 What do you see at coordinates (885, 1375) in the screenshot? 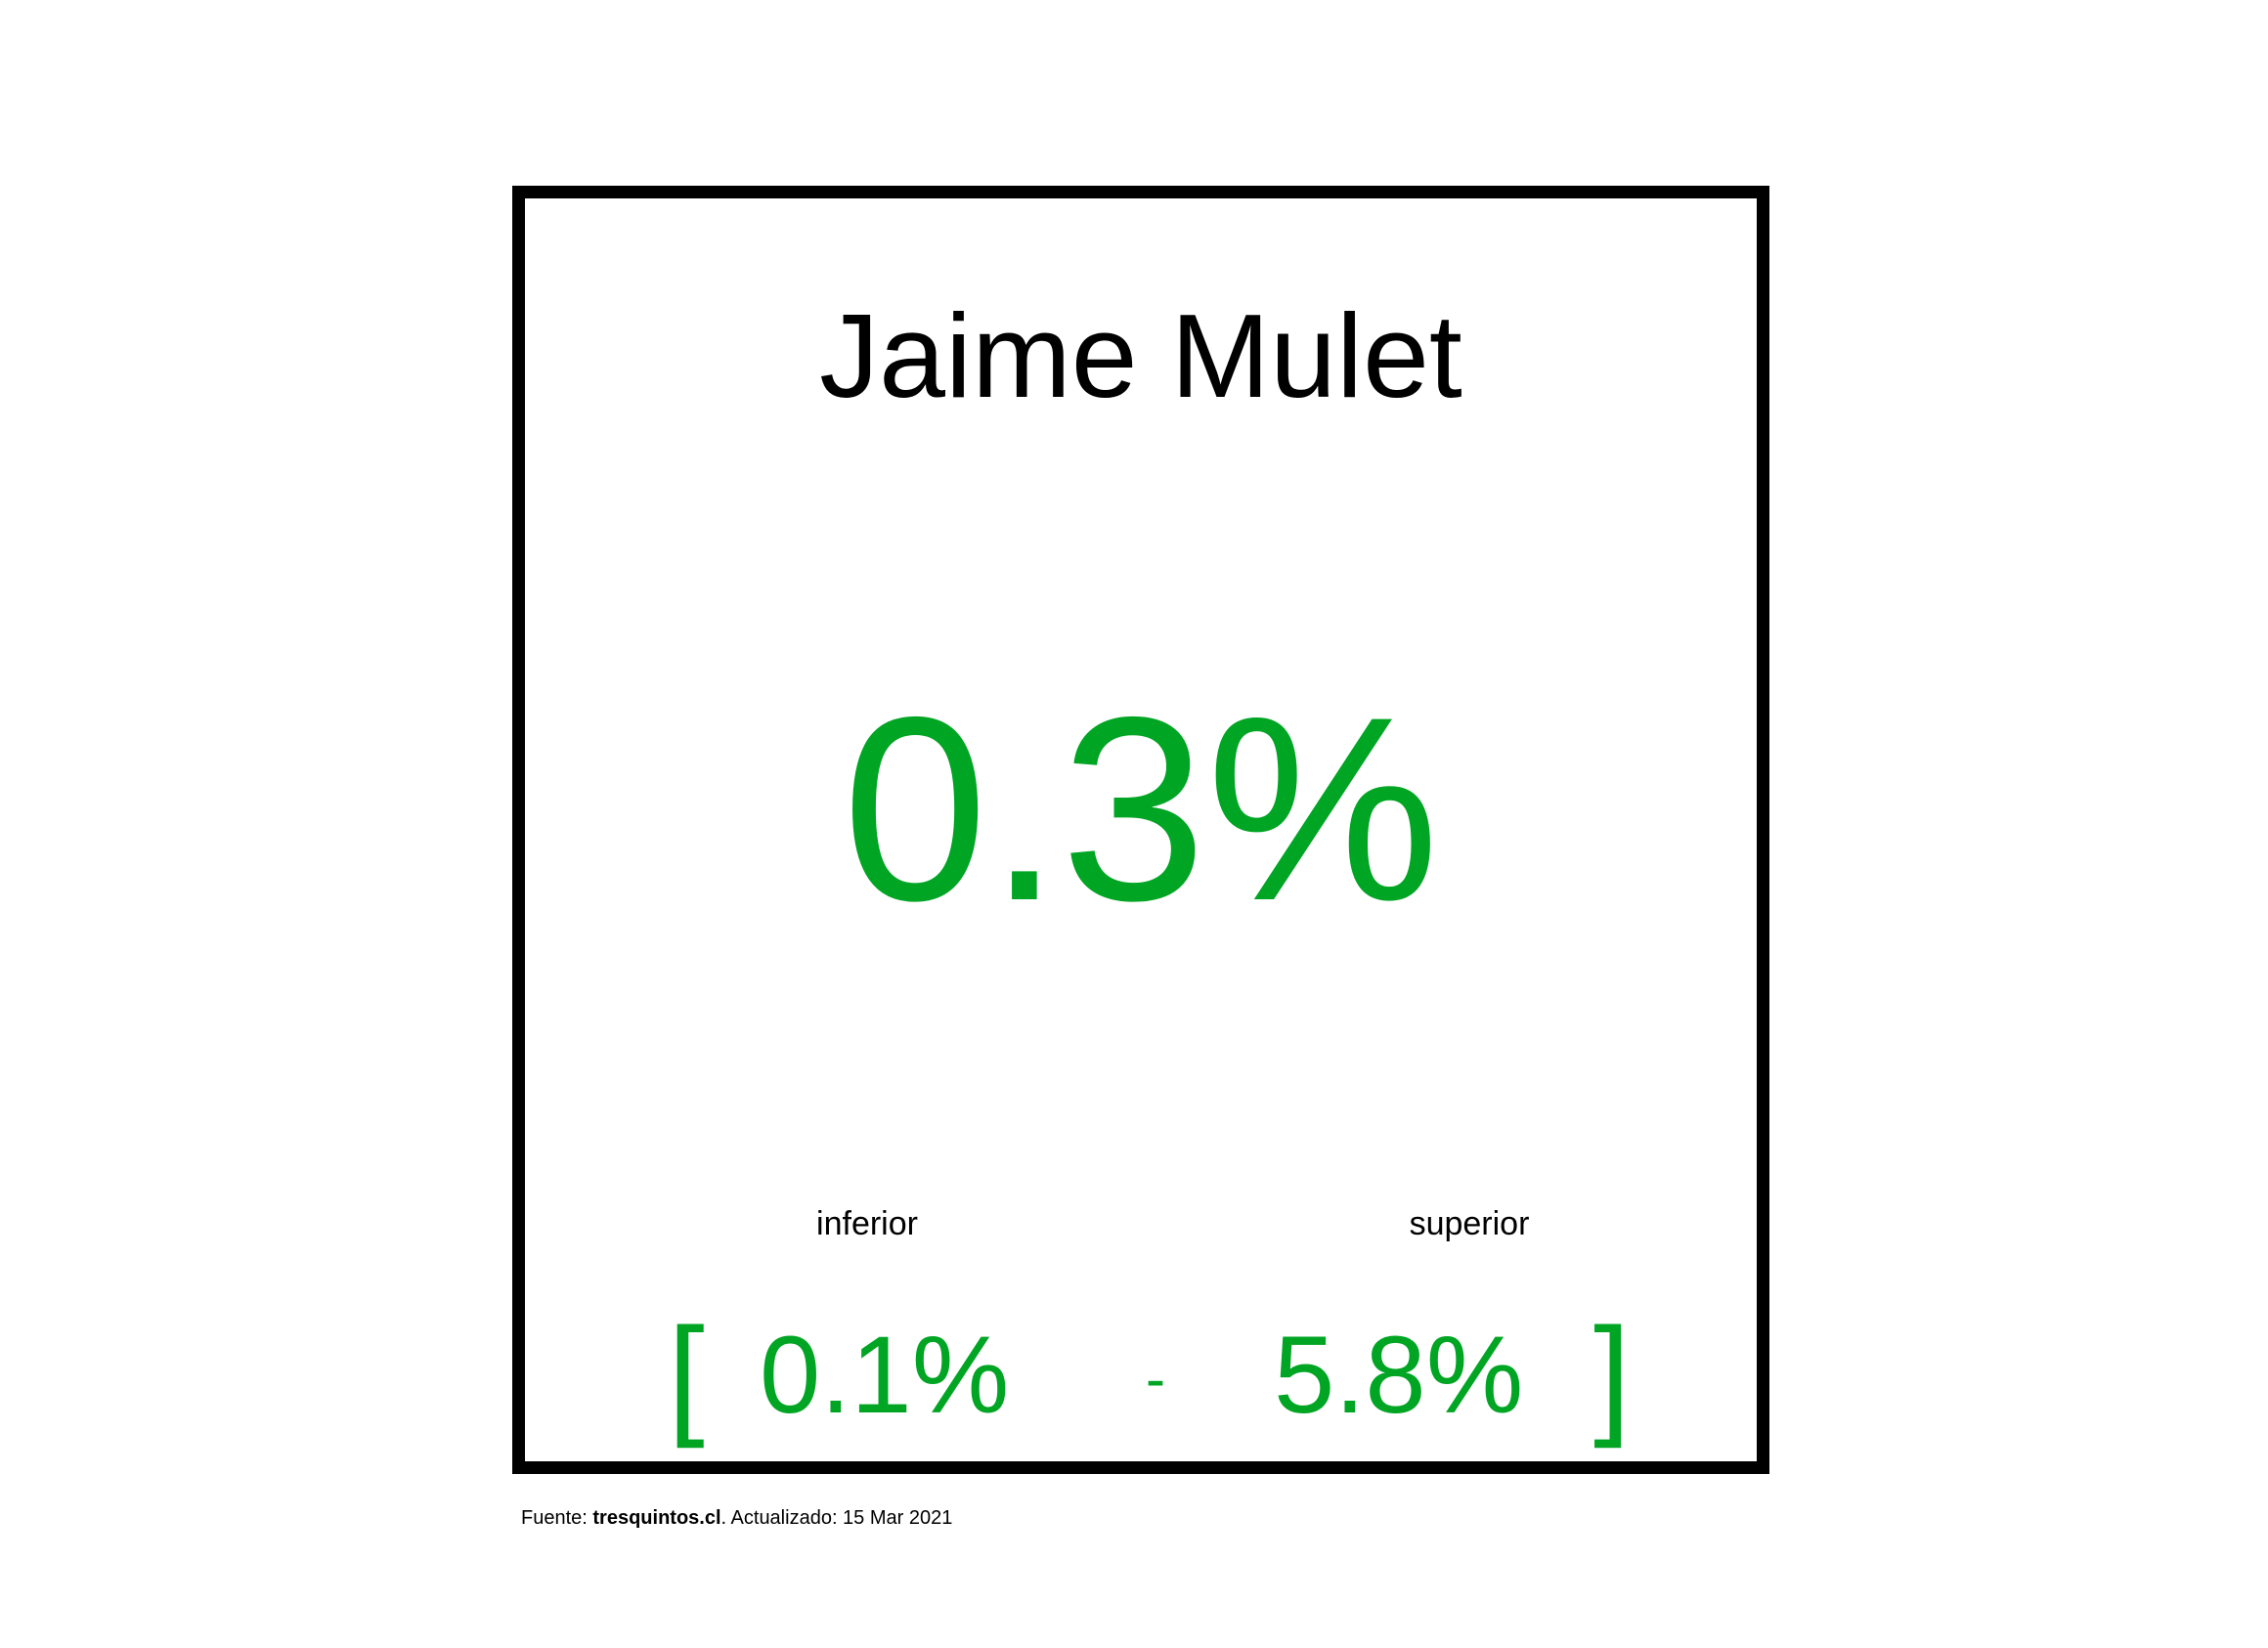
I see `inferior-value: 0.1%` at bounding box center [885, 1375].